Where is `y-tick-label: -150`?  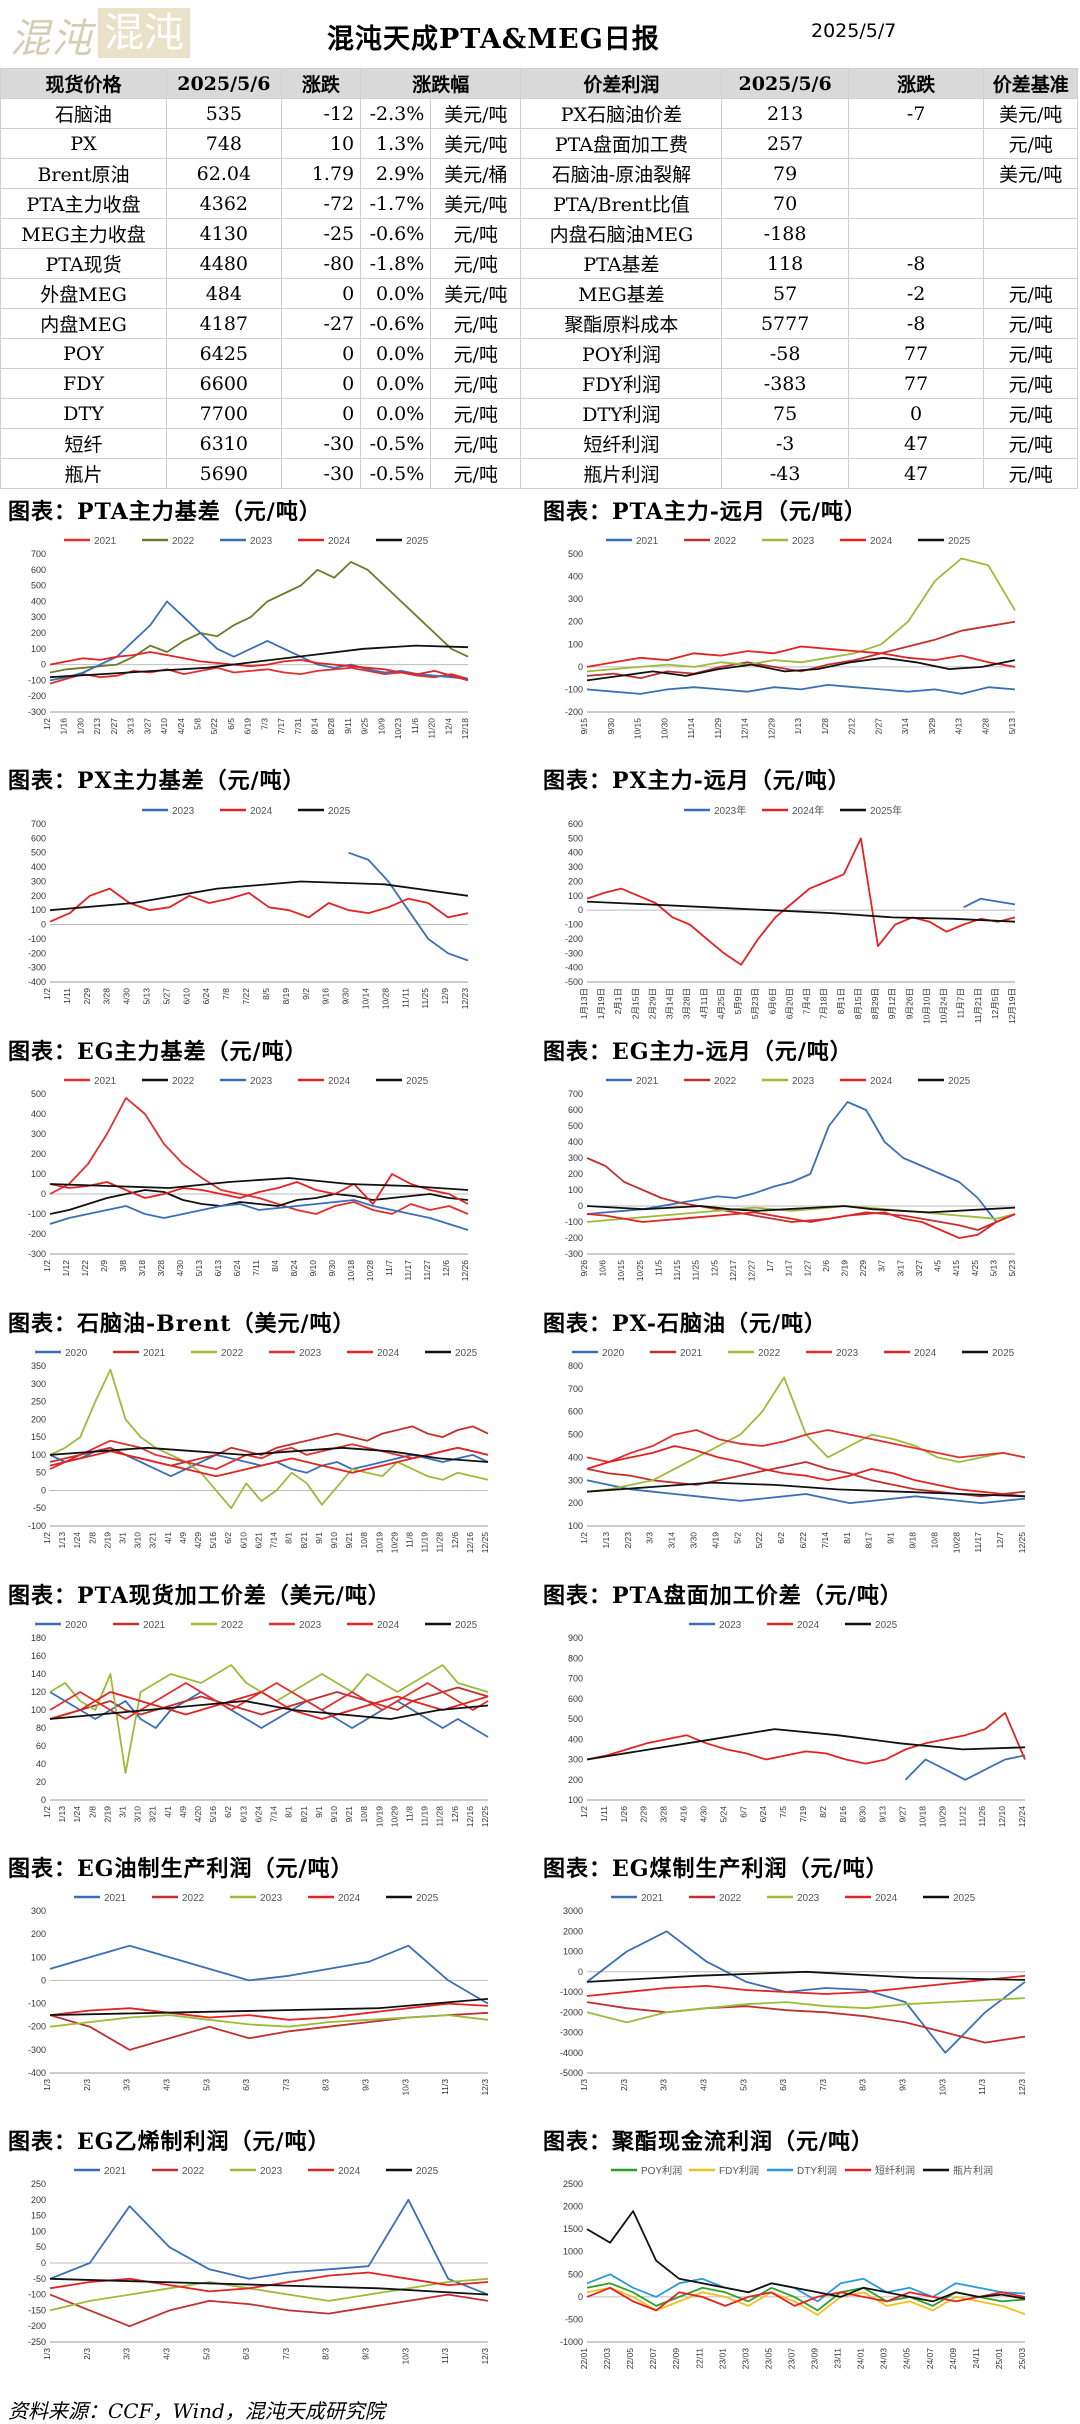 y-tick-label: -150 is located at coordinates (37, 2310).